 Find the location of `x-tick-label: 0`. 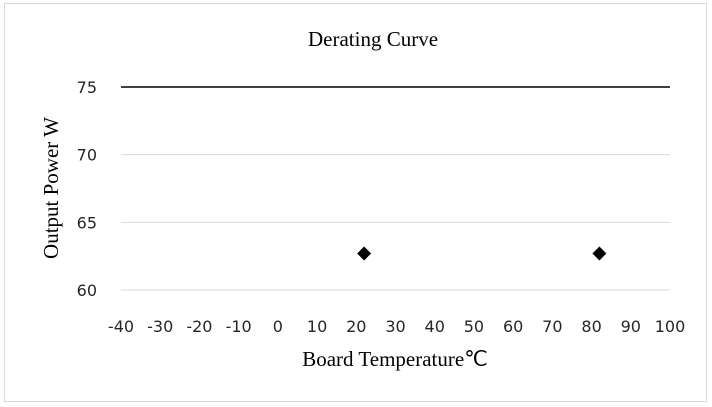

x-tick-label: 0 is located at coordinates (278, 326).